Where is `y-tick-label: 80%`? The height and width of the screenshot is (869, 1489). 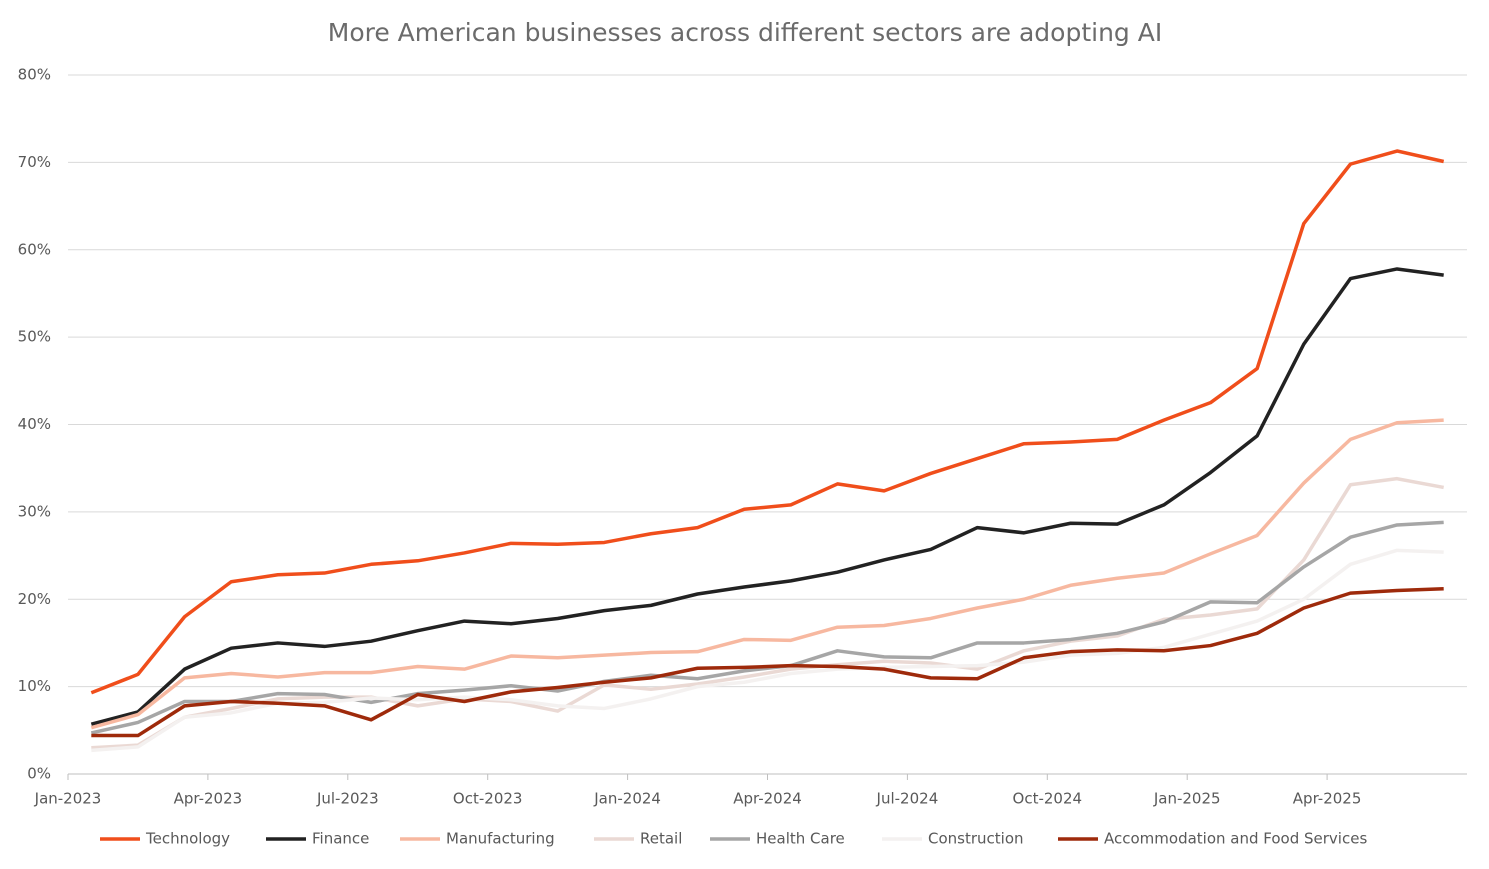
y-tick-label: 80% is located at coordinates (34, 75).